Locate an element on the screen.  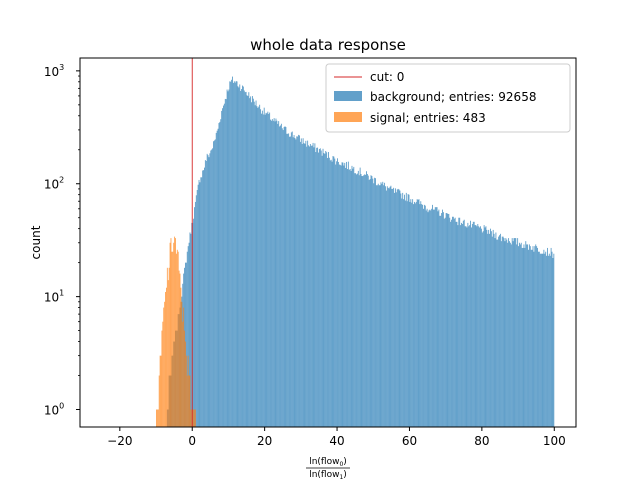
x-label-numerator-base: ln(flow is located at coordinates (324, 462).